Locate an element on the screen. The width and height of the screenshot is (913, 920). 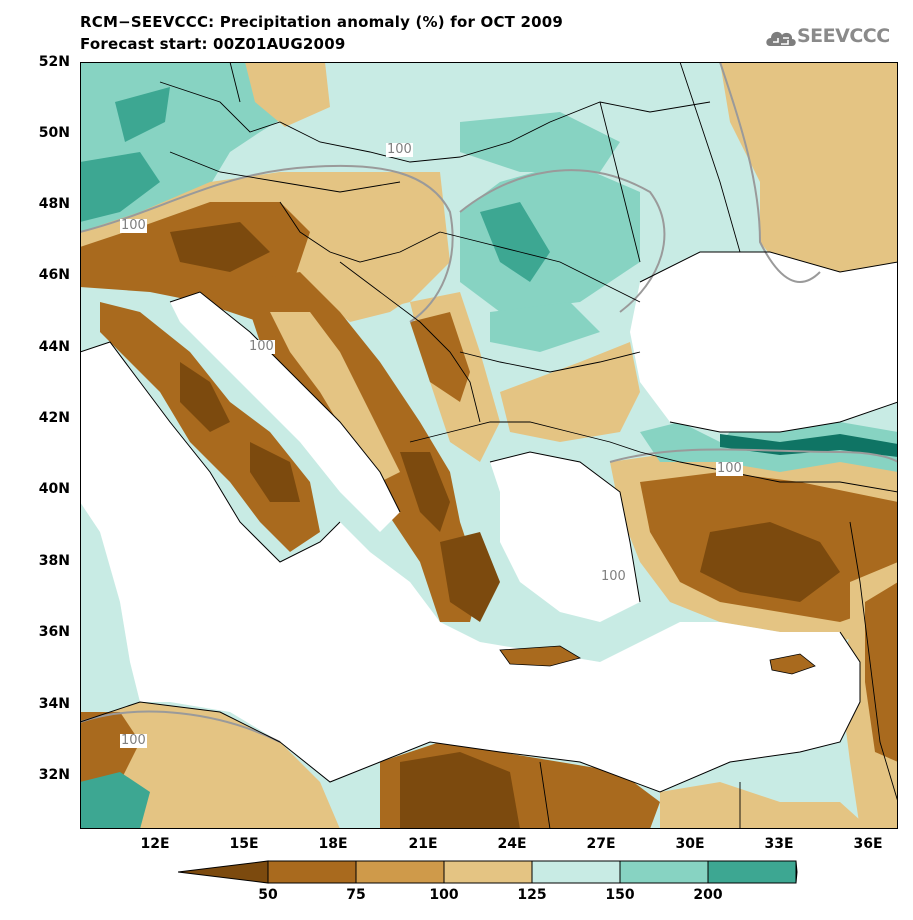
adriatic-sea is located at coordinates (285, 412).